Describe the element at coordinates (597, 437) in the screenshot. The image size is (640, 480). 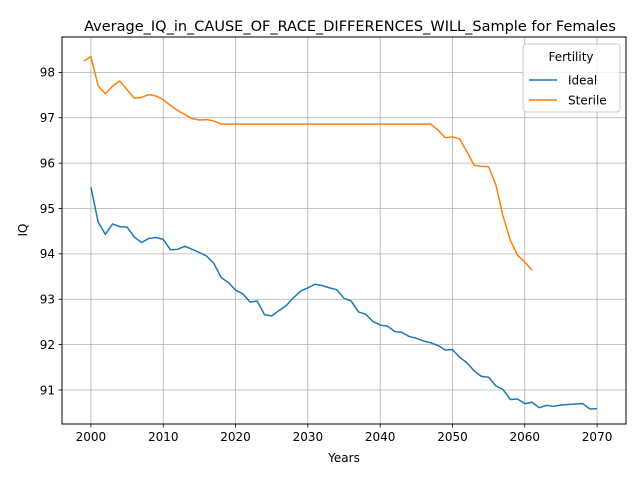
I see `x-tick-label: 2070` at that location.